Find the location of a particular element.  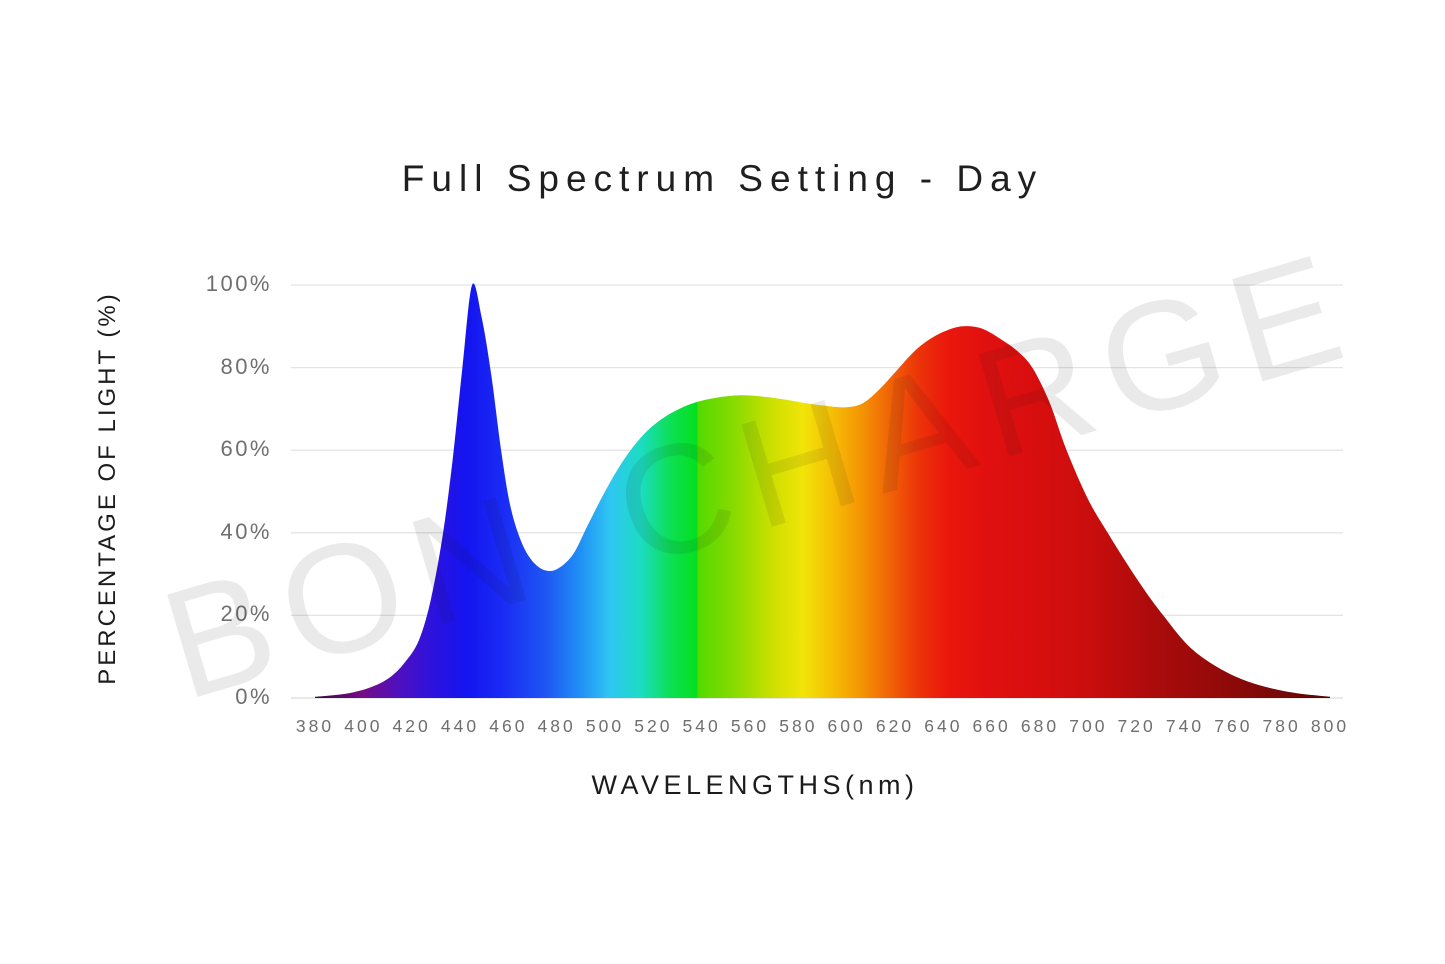

x-tick-label: 500 is located at coordinates (605, 726).